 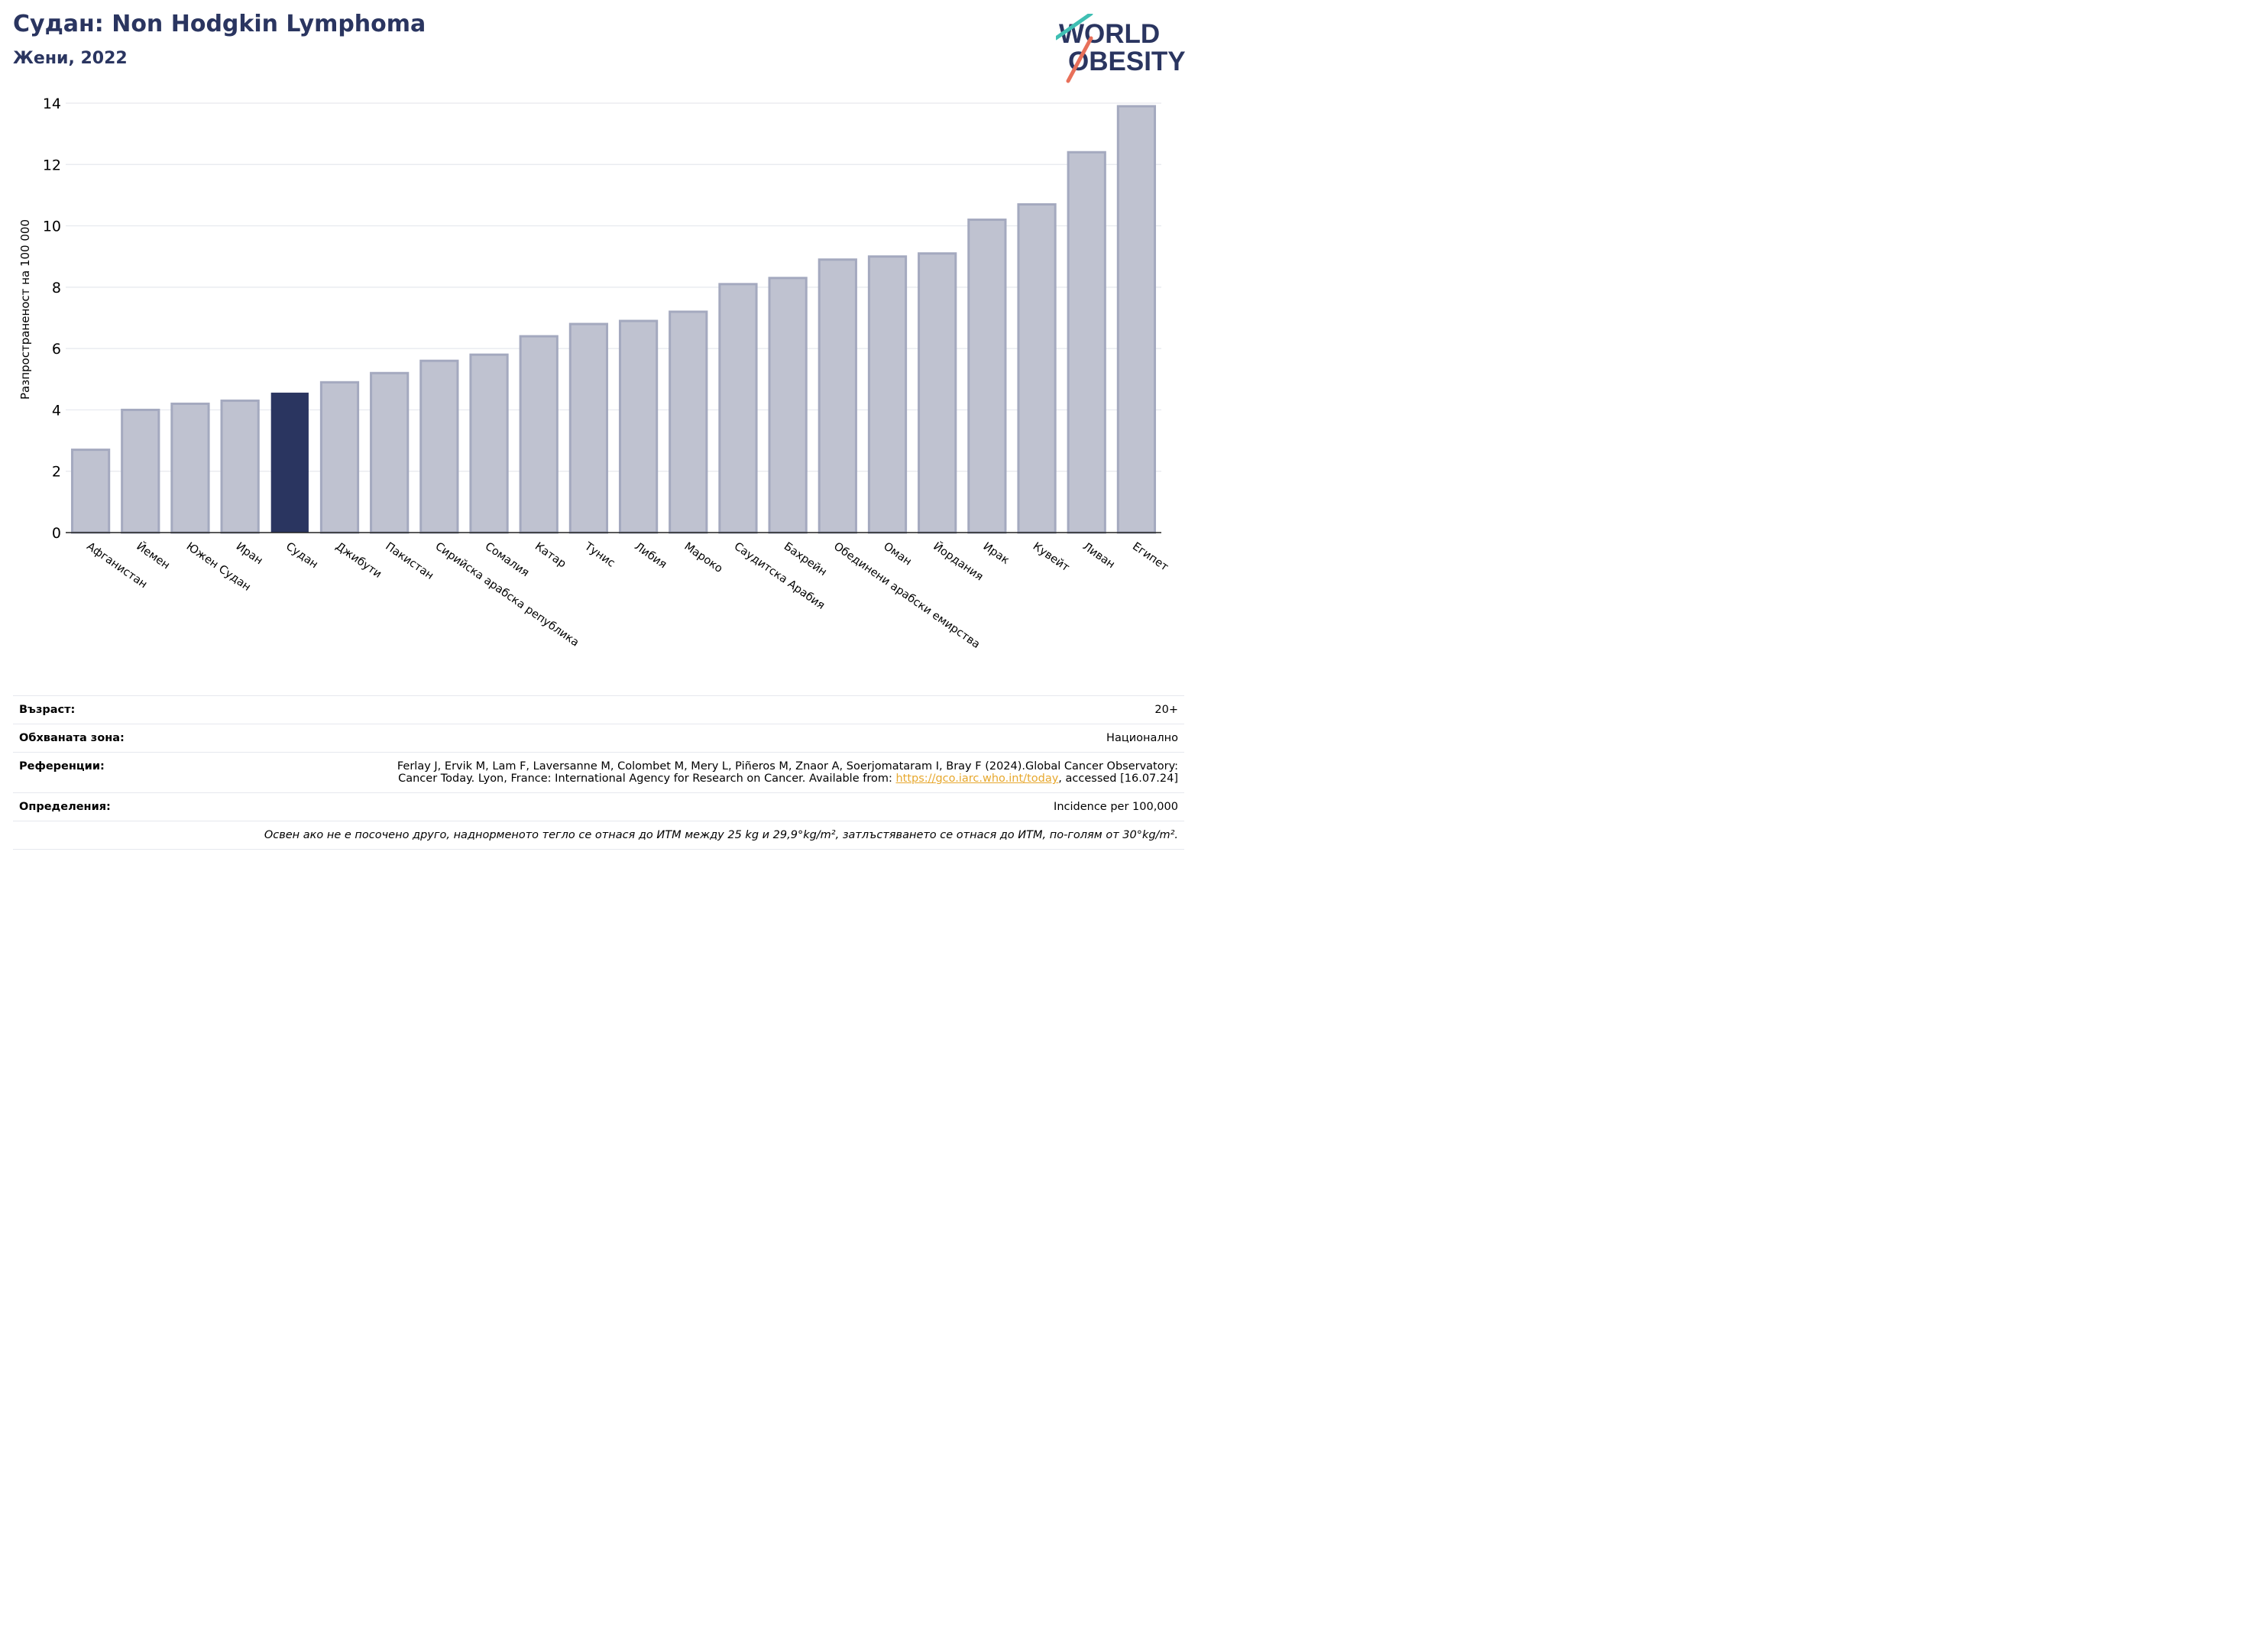 What do you see at coordinates (249, 553) in the screenshot?
I see `x-tick-label: Иран` at bounding box center [249, 553].